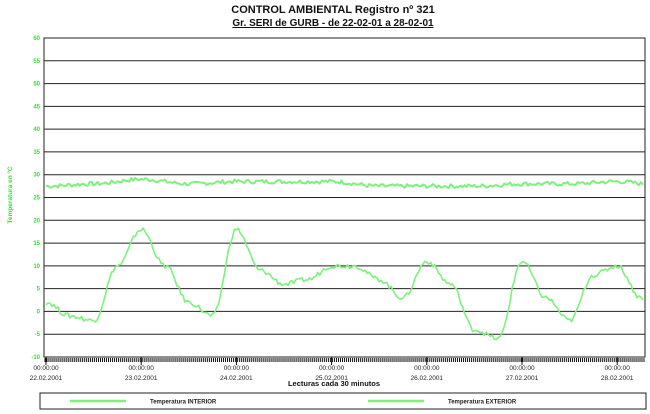 This screenshot has height=414, width=650. I want to click on series-line, so click(344, 183).